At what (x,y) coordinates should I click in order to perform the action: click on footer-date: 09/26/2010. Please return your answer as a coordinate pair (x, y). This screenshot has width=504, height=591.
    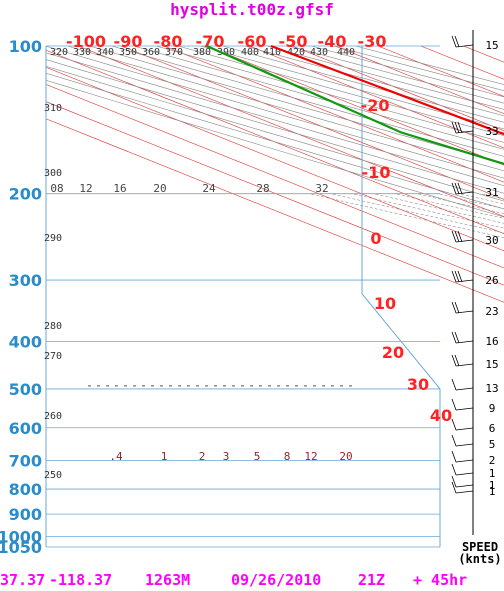
    Looking at the image, I should click on (276, 580).